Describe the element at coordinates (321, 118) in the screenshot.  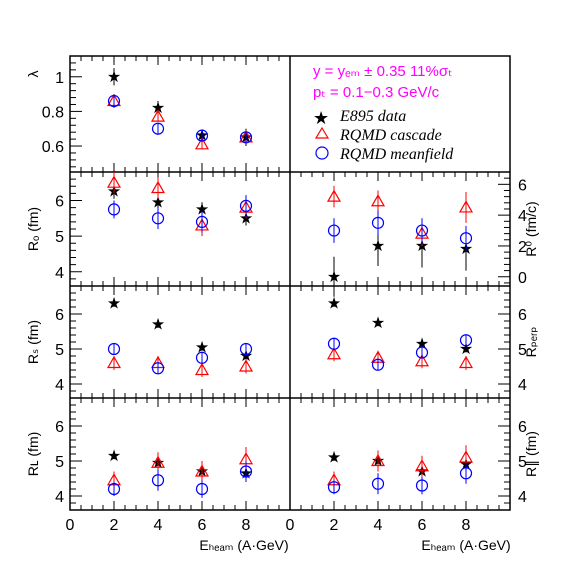
I see `legend-star-icon: ★` at that location.